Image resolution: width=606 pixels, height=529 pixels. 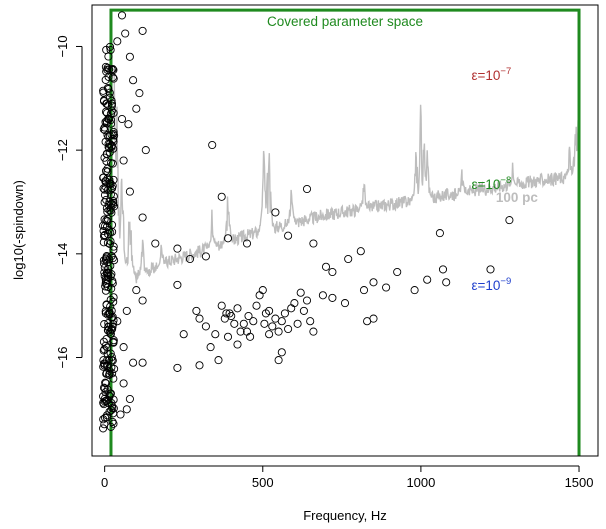 What do you see at coordinates (347, 477) in the screenshot?
I see `x-axis: 0 500 1000 1500` at bounding box center [347, 477].